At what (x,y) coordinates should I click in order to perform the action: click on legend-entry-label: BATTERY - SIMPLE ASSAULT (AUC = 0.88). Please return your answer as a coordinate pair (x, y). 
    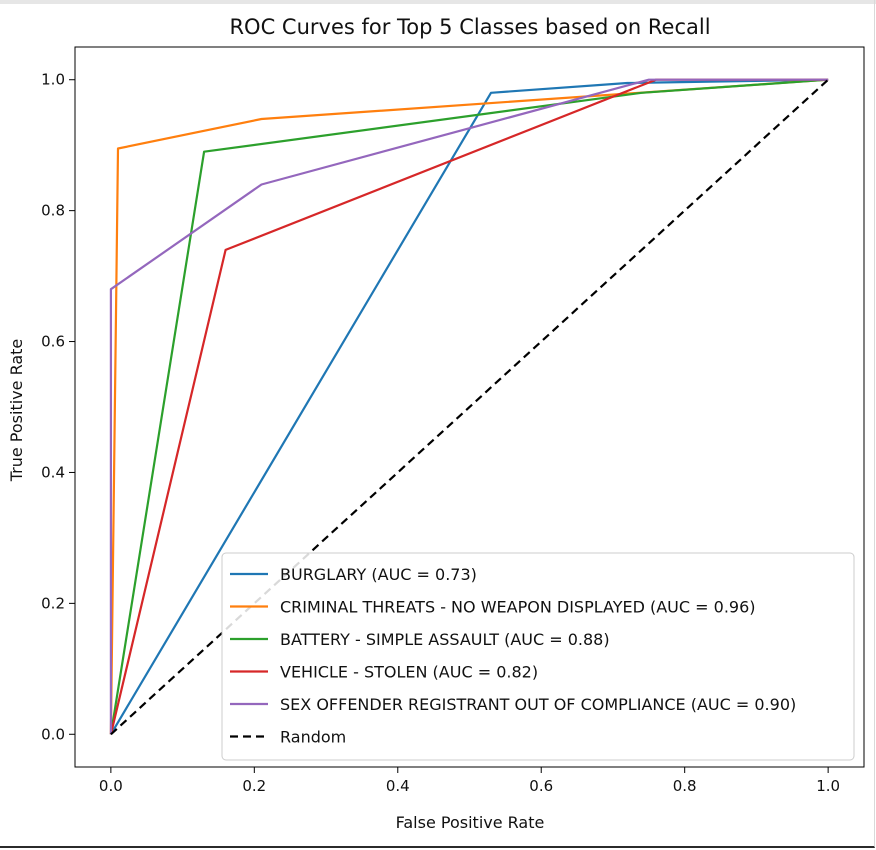
    Looking at the image, I should click on (445, 639).